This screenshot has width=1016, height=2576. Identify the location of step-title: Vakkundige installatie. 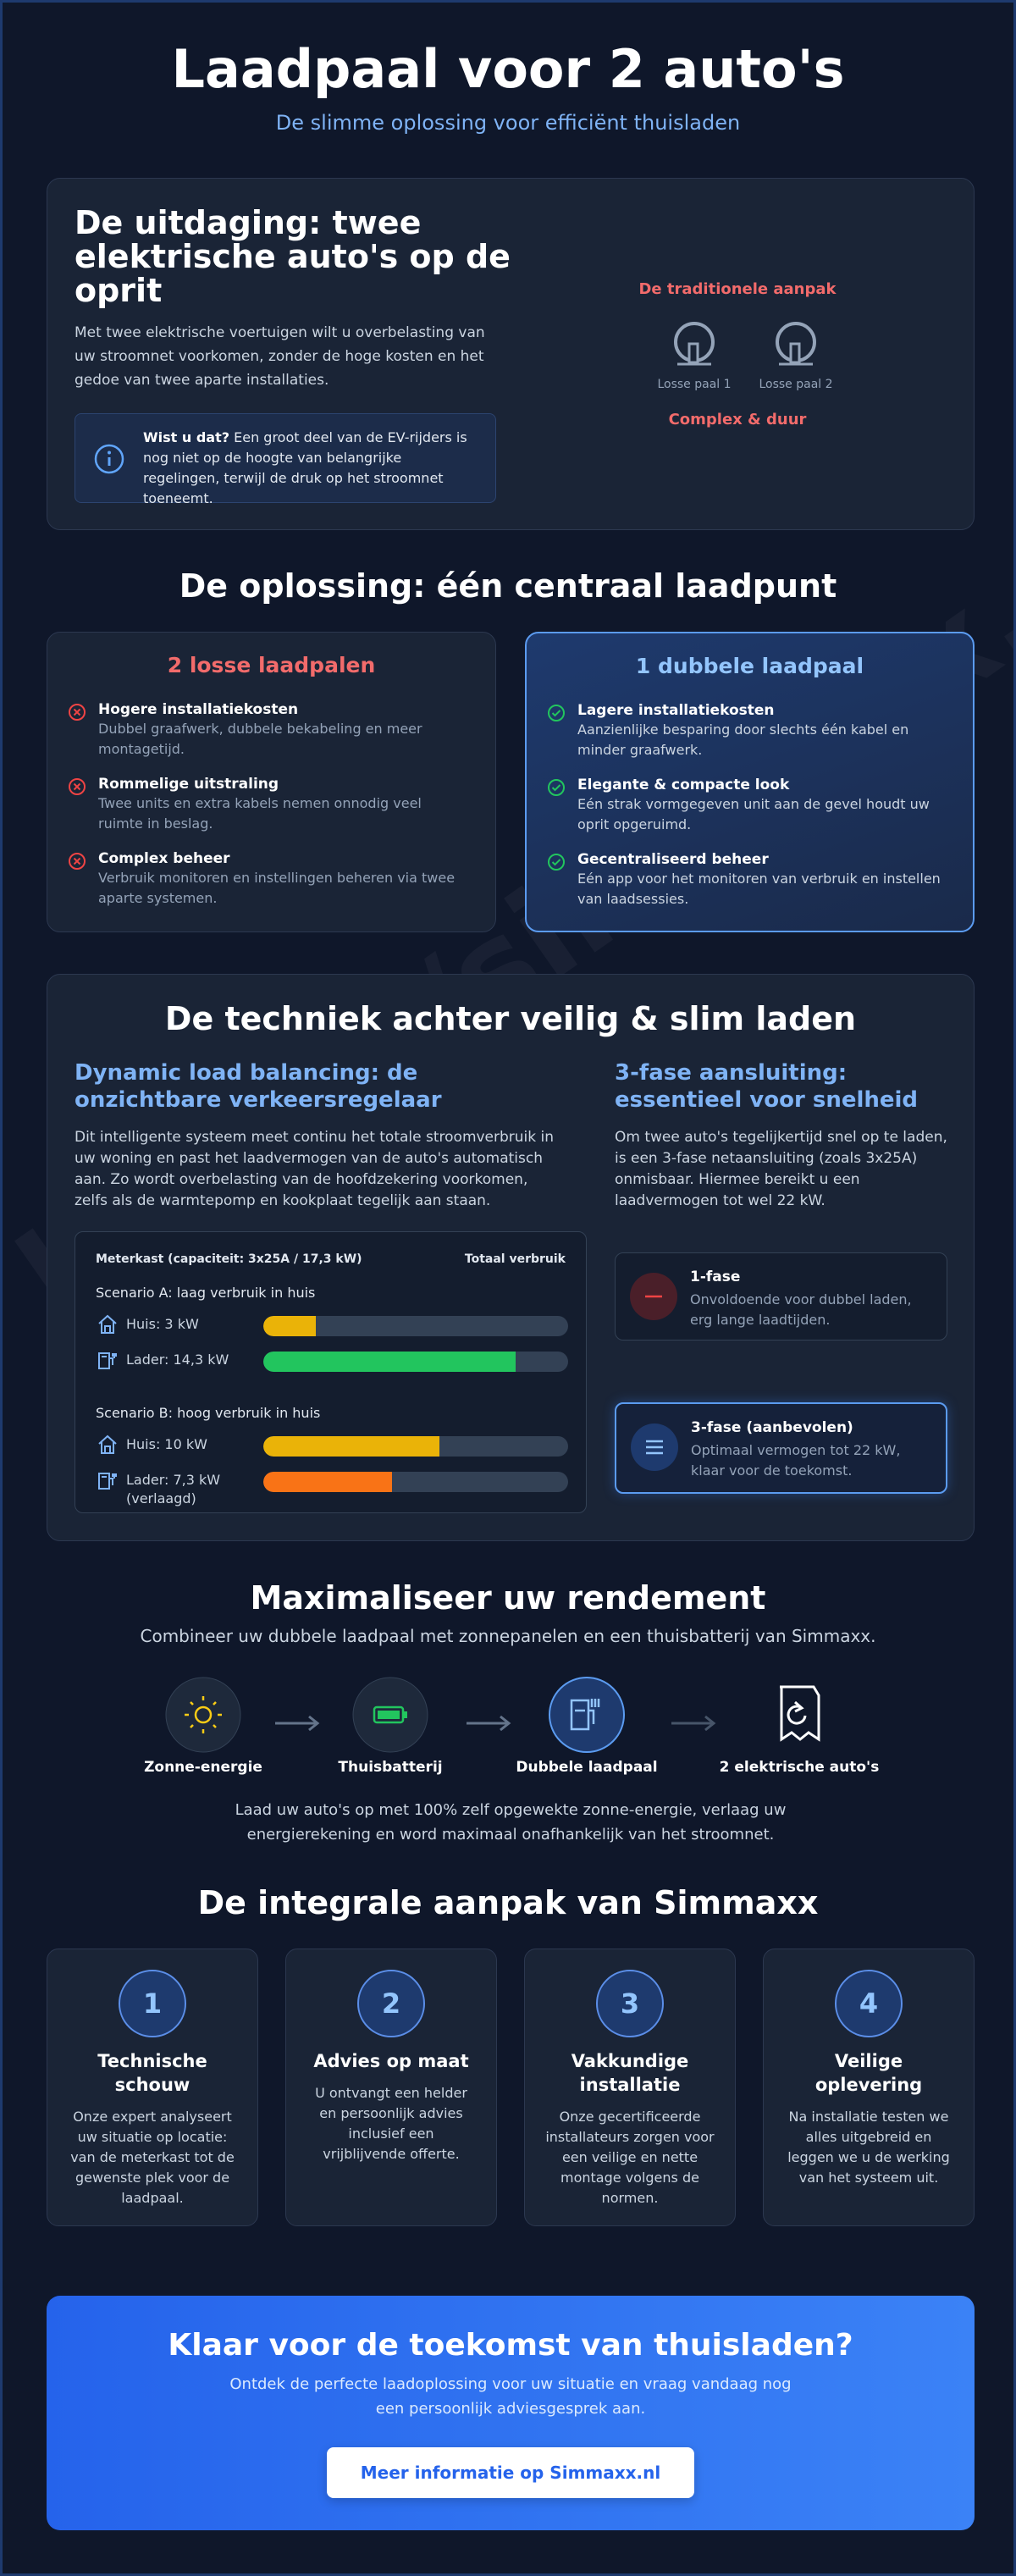
(630, 2073).